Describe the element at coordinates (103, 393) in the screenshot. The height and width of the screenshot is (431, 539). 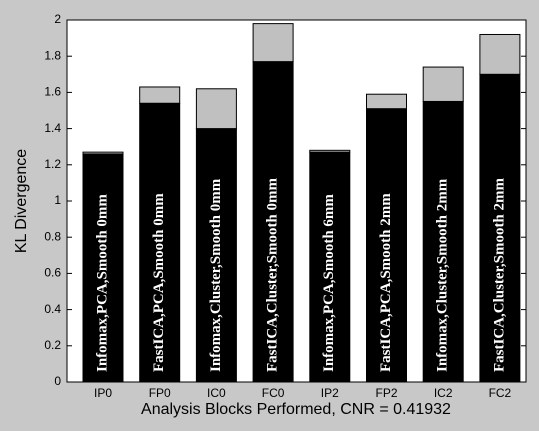
I see `x-tick-label: IP0` at that location.